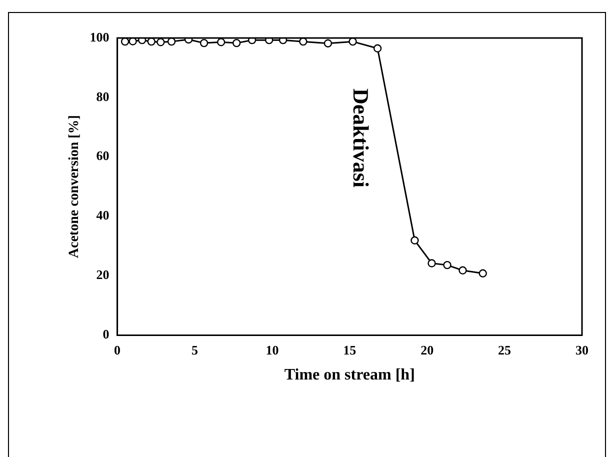 The width and height of the screenshot is (612, 457). I want to click on y-tick-label: 0, so click(106, 334).